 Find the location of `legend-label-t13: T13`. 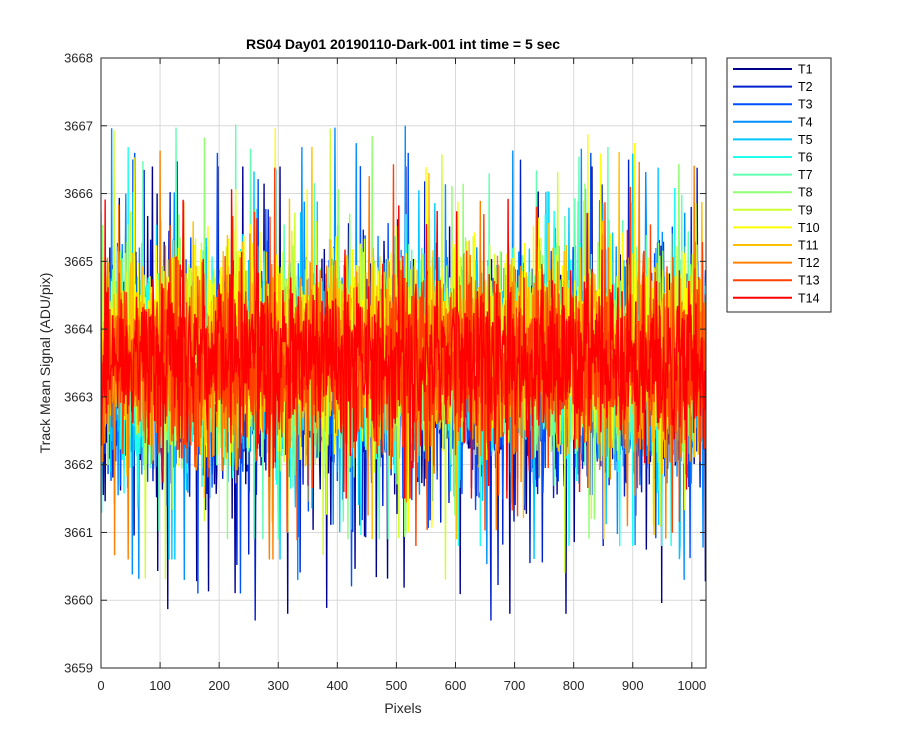

legend-label-t13: T13 is located at coordinates (809, 281).